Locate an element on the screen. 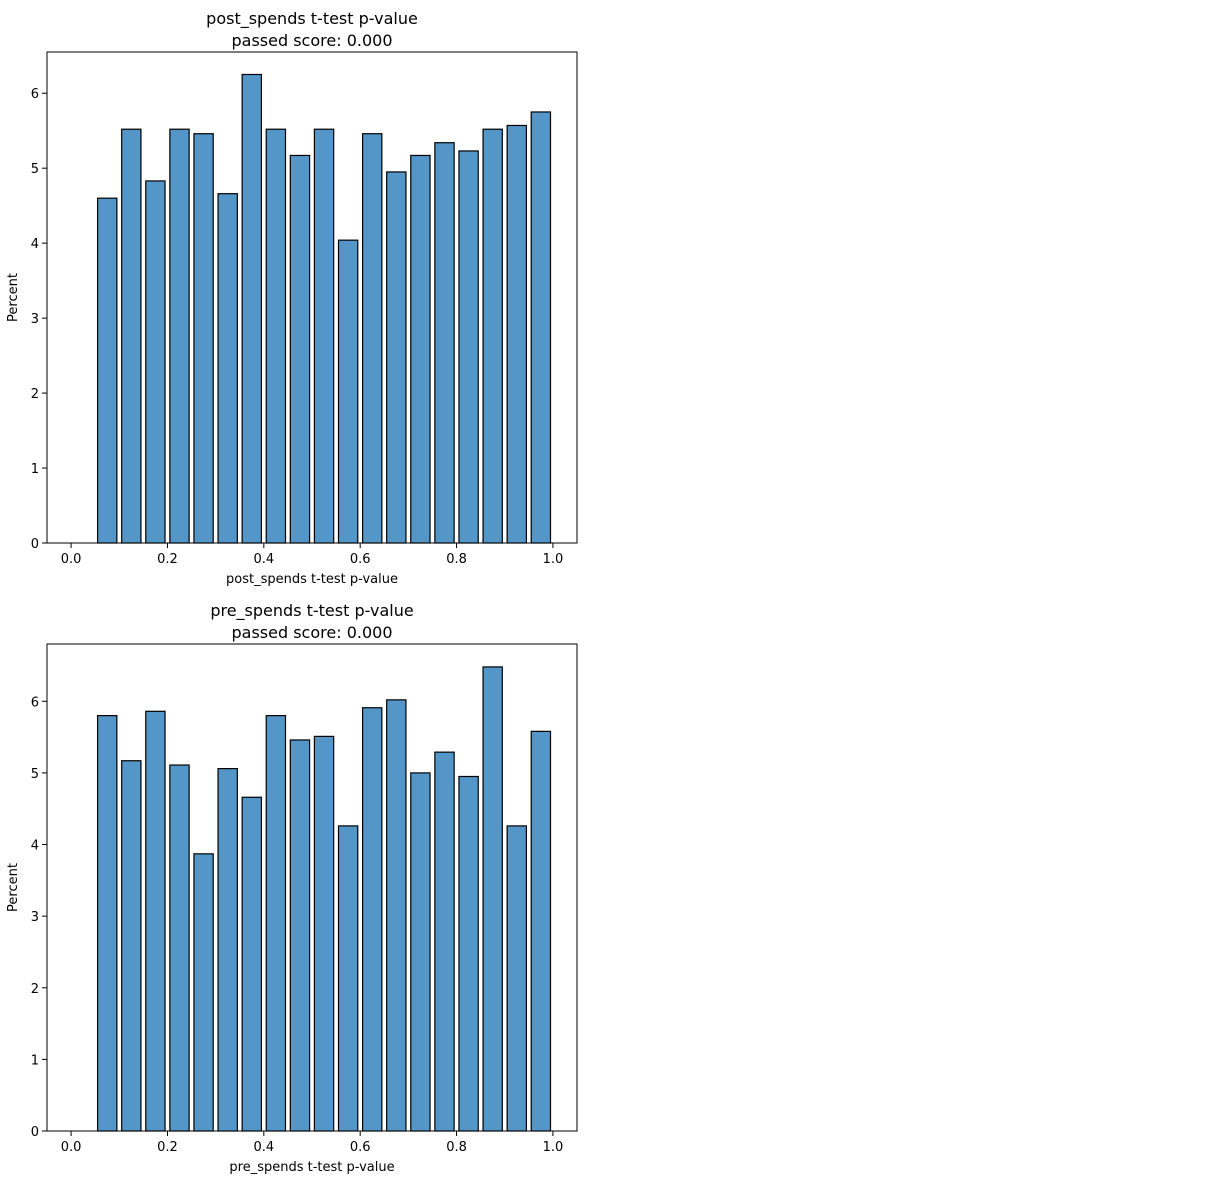 The width and height of the screenshot is (1220, 1188). chart-title: post_spends t-test p-value is located at coordinates (312, 19).